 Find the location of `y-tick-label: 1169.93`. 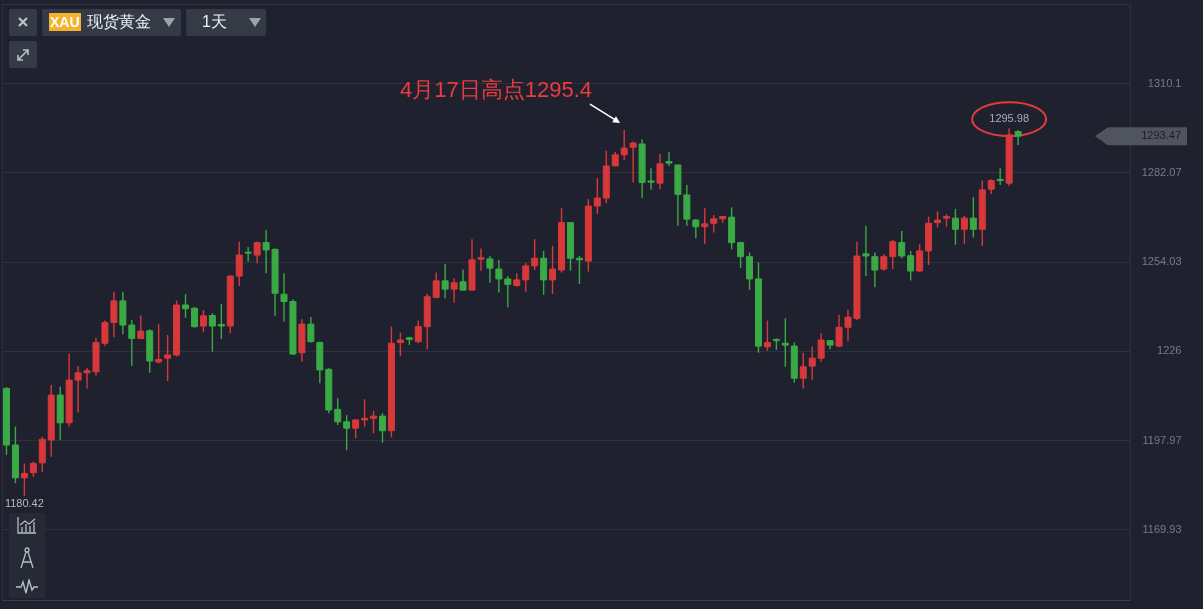

y-tick-label: 1169.93 is located at coordinates (1162, 528).